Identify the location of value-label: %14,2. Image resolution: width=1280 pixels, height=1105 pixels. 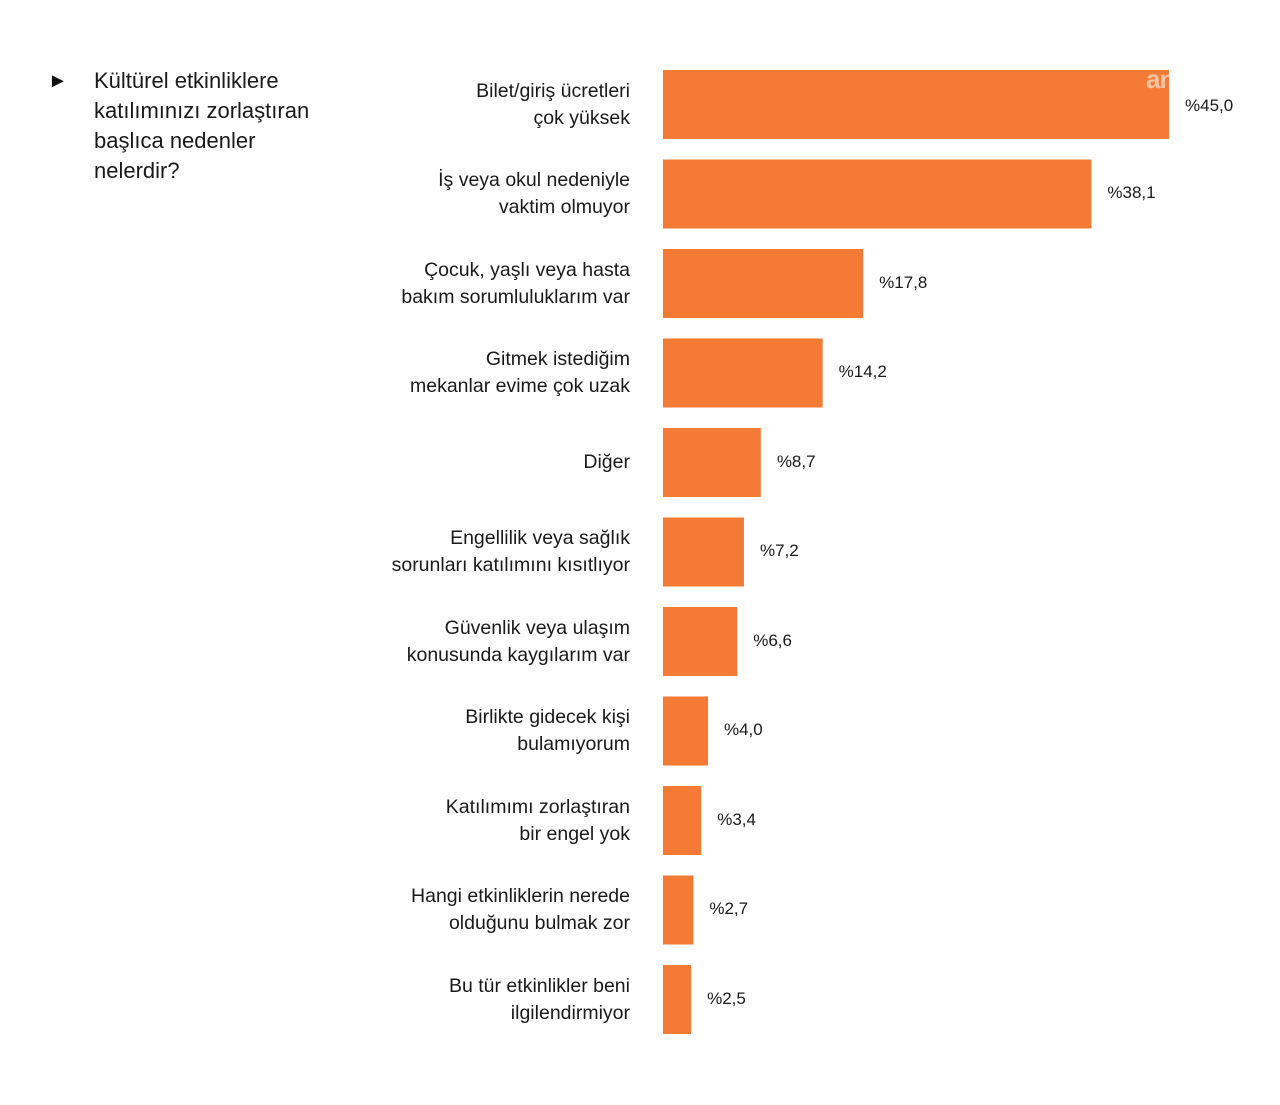
(862, 371).